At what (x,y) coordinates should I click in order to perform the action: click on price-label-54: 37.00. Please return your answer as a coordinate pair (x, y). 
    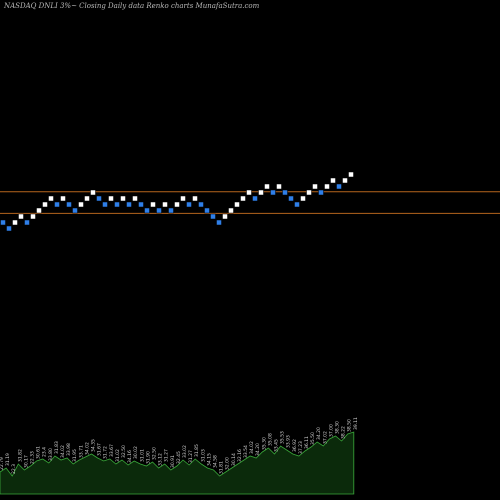
    Looking at the image, I should click on (331, 430).